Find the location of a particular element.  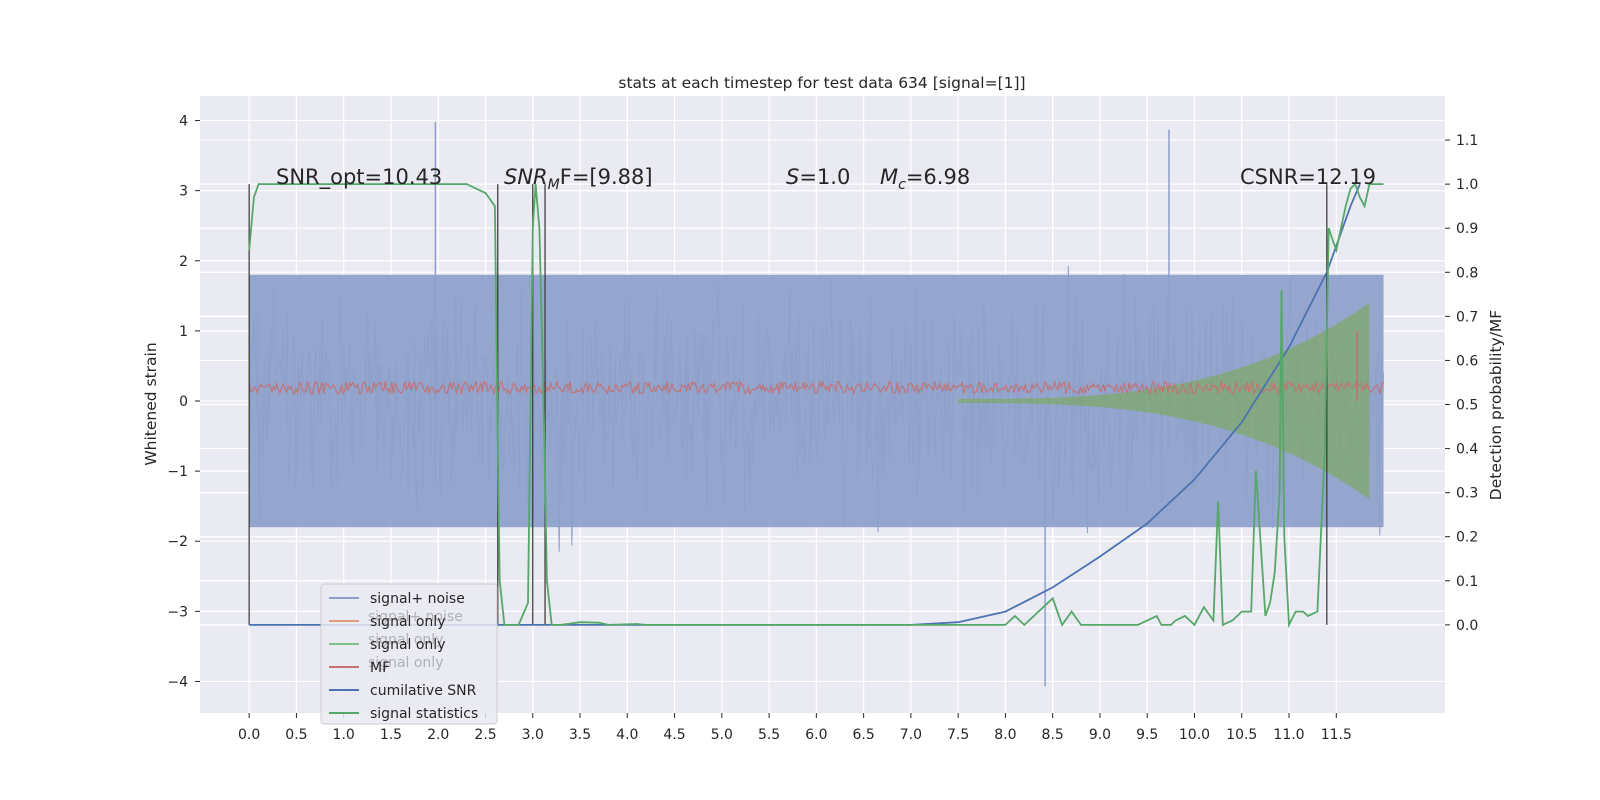

x-tick-label: 11.0 is located at coordinates (1288, 735).